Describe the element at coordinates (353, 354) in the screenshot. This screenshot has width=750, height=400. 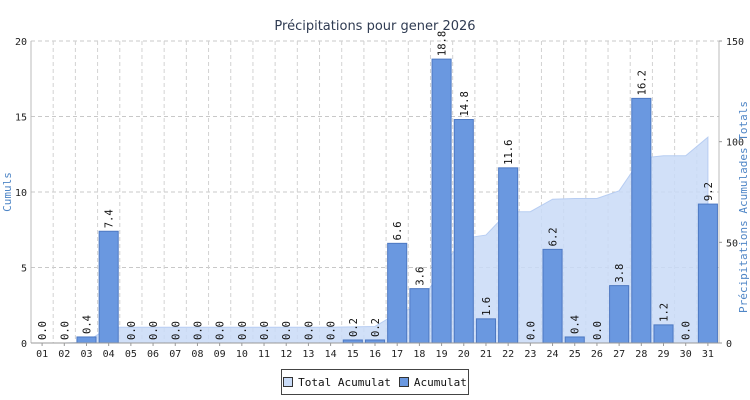
I see `x-tick-label: 15` at that location.